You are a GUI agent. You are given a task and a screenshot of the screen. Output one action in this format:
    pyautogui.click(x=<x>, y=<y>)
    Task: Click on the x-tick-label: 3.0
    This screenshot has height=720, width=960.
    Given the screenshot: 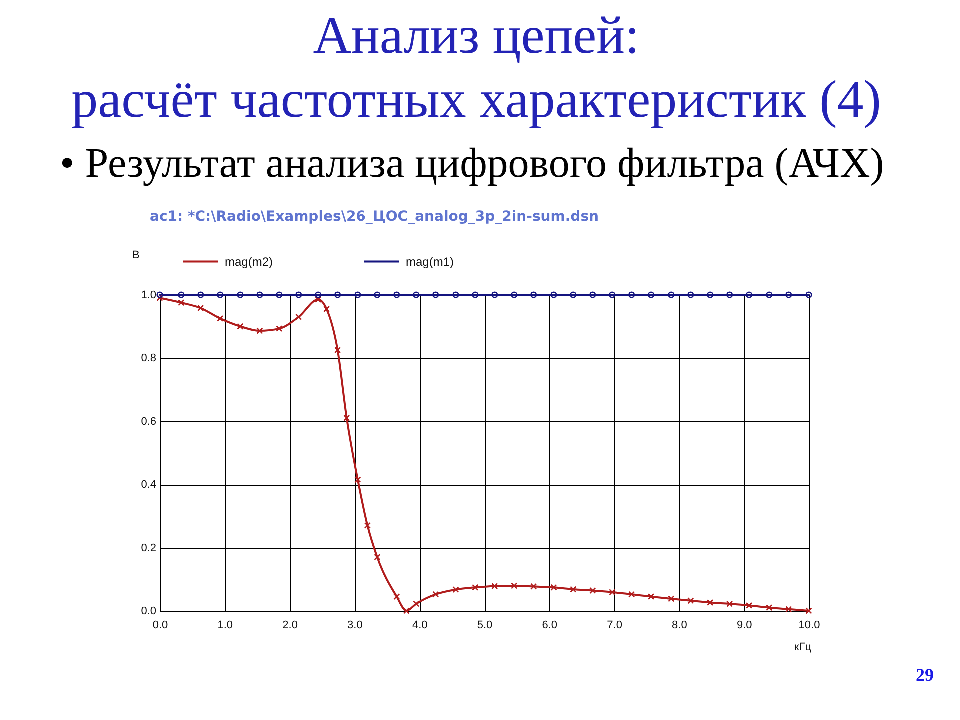 What is the action you would take?
    pyautogui.click(x=355, y=626)
    